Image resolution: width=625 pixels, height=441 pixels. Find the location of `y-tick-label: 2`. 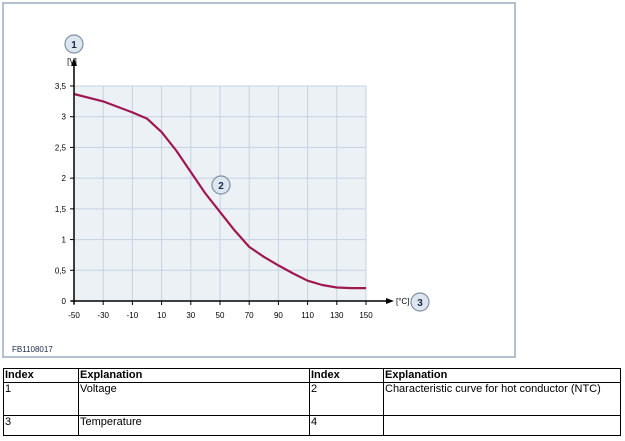

y-tick-label: 2 is located at coordinates (64, 178).